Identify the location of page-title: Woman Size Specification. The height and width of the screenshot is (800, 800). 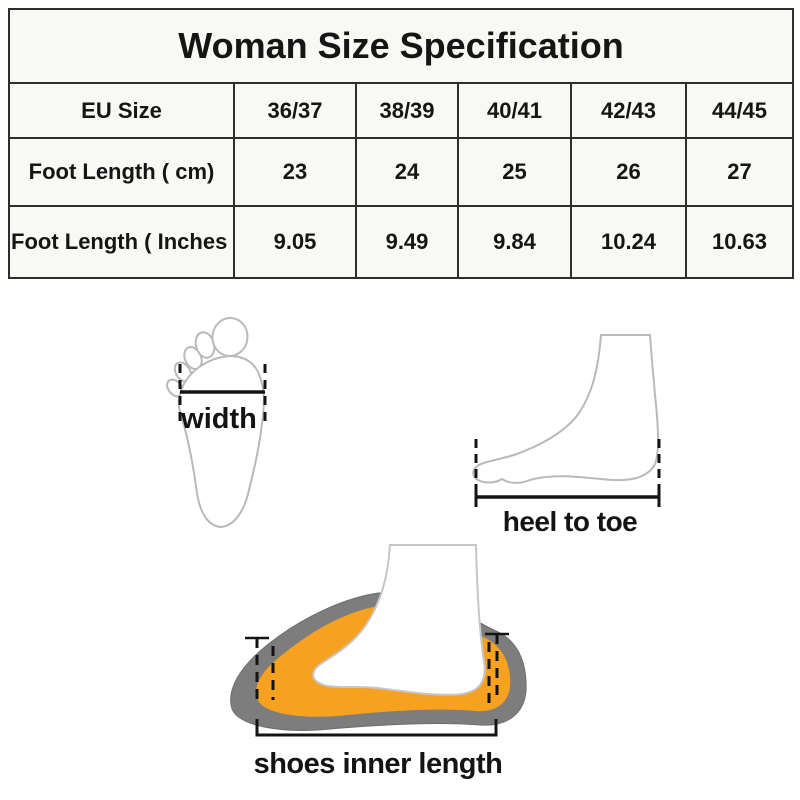
(401, 46).